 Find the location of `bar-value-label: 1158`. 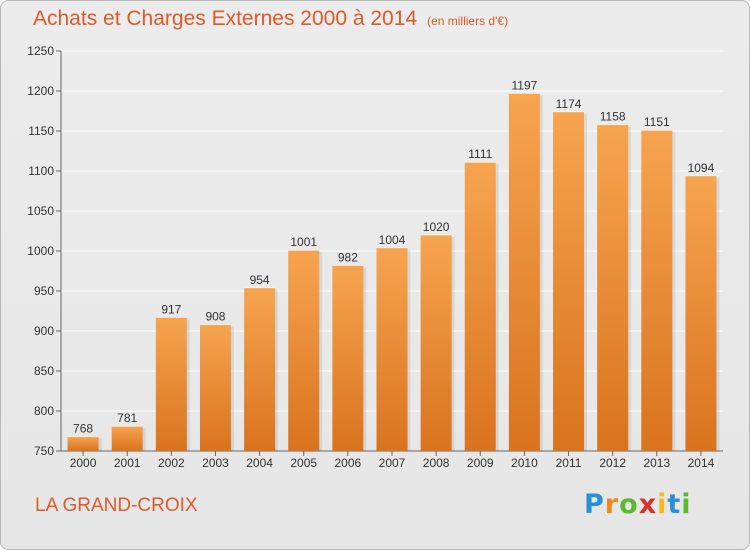

bar-value-label: 1158 is located at coordinates (613, 117).